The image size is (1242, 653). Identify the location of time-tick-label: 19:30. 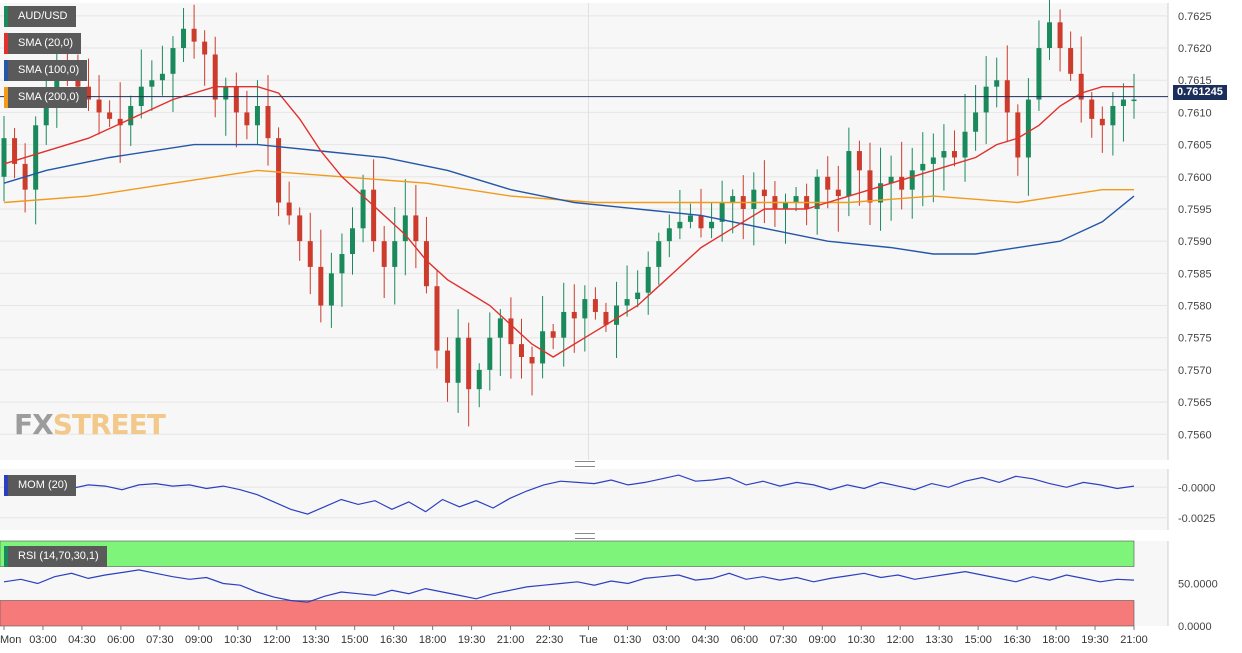
(472, 640).